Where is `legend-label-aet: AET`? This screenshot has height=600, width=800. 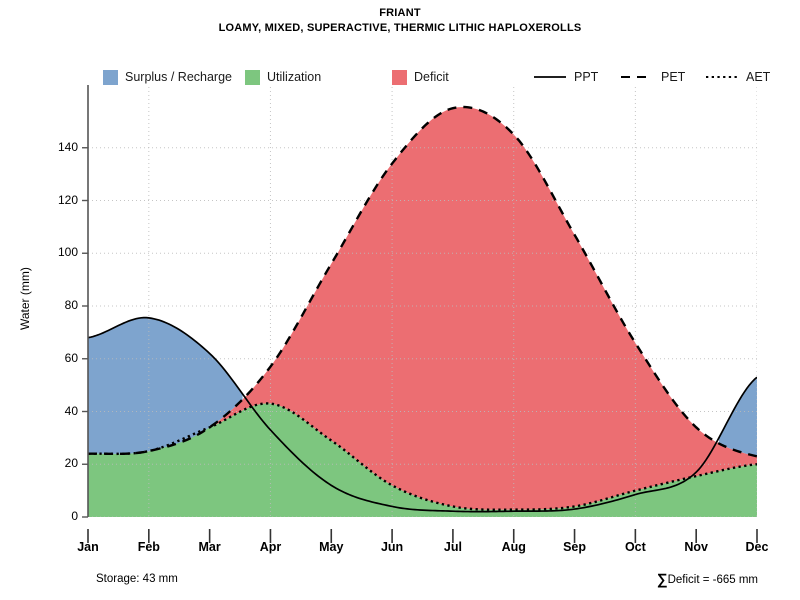
legend-label-aet: AET is located at coordinates (758, 77).